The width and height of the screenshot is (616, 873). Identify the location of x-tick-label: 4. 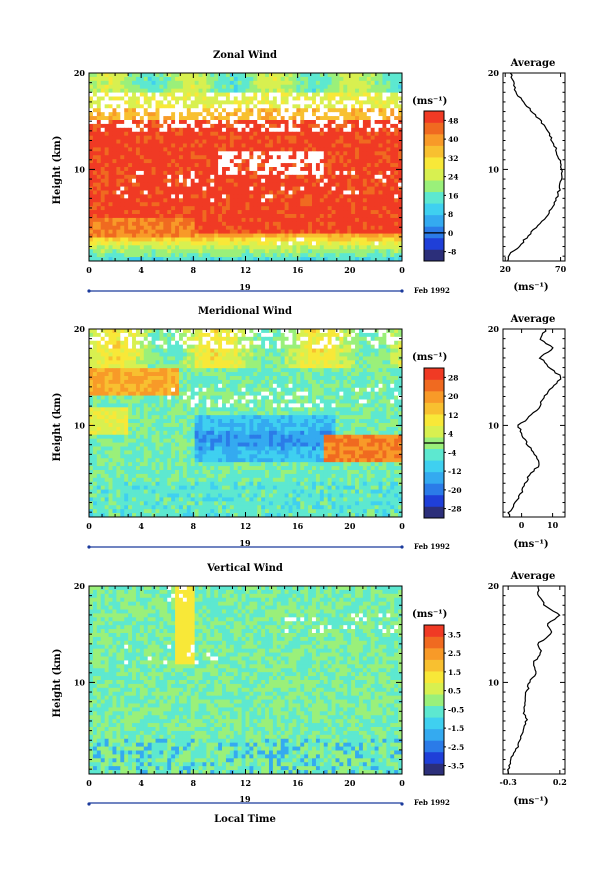
(141, 270).